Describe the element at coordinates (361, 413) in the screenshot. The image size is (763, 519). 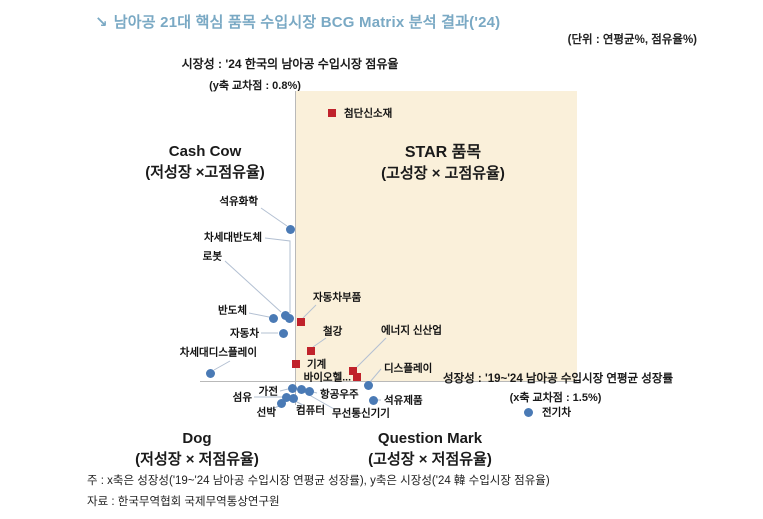
I see `point-label: 무선통신기기` at that location.